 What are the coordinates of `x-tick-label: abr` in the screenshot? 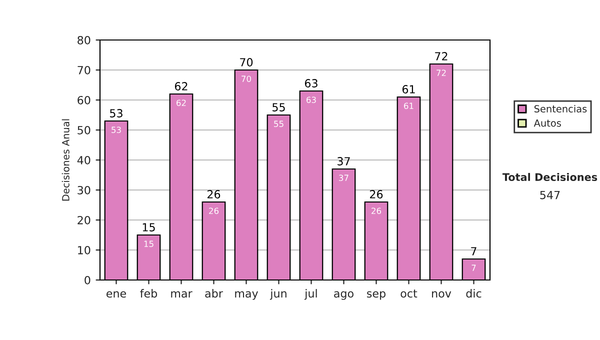 It's located at (214, 293).